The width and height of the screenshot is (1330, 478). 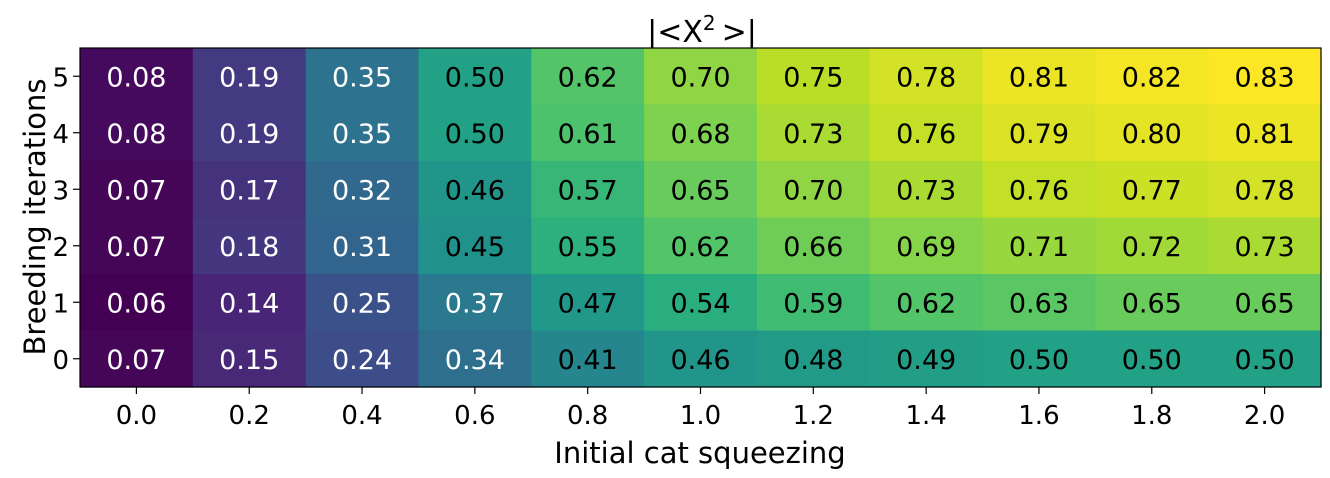 What do you see at coordinates (66, 219) in the screenshot?
I see `y-axis: 5 4 3 2 1 0` at bounding box center [66, 219].